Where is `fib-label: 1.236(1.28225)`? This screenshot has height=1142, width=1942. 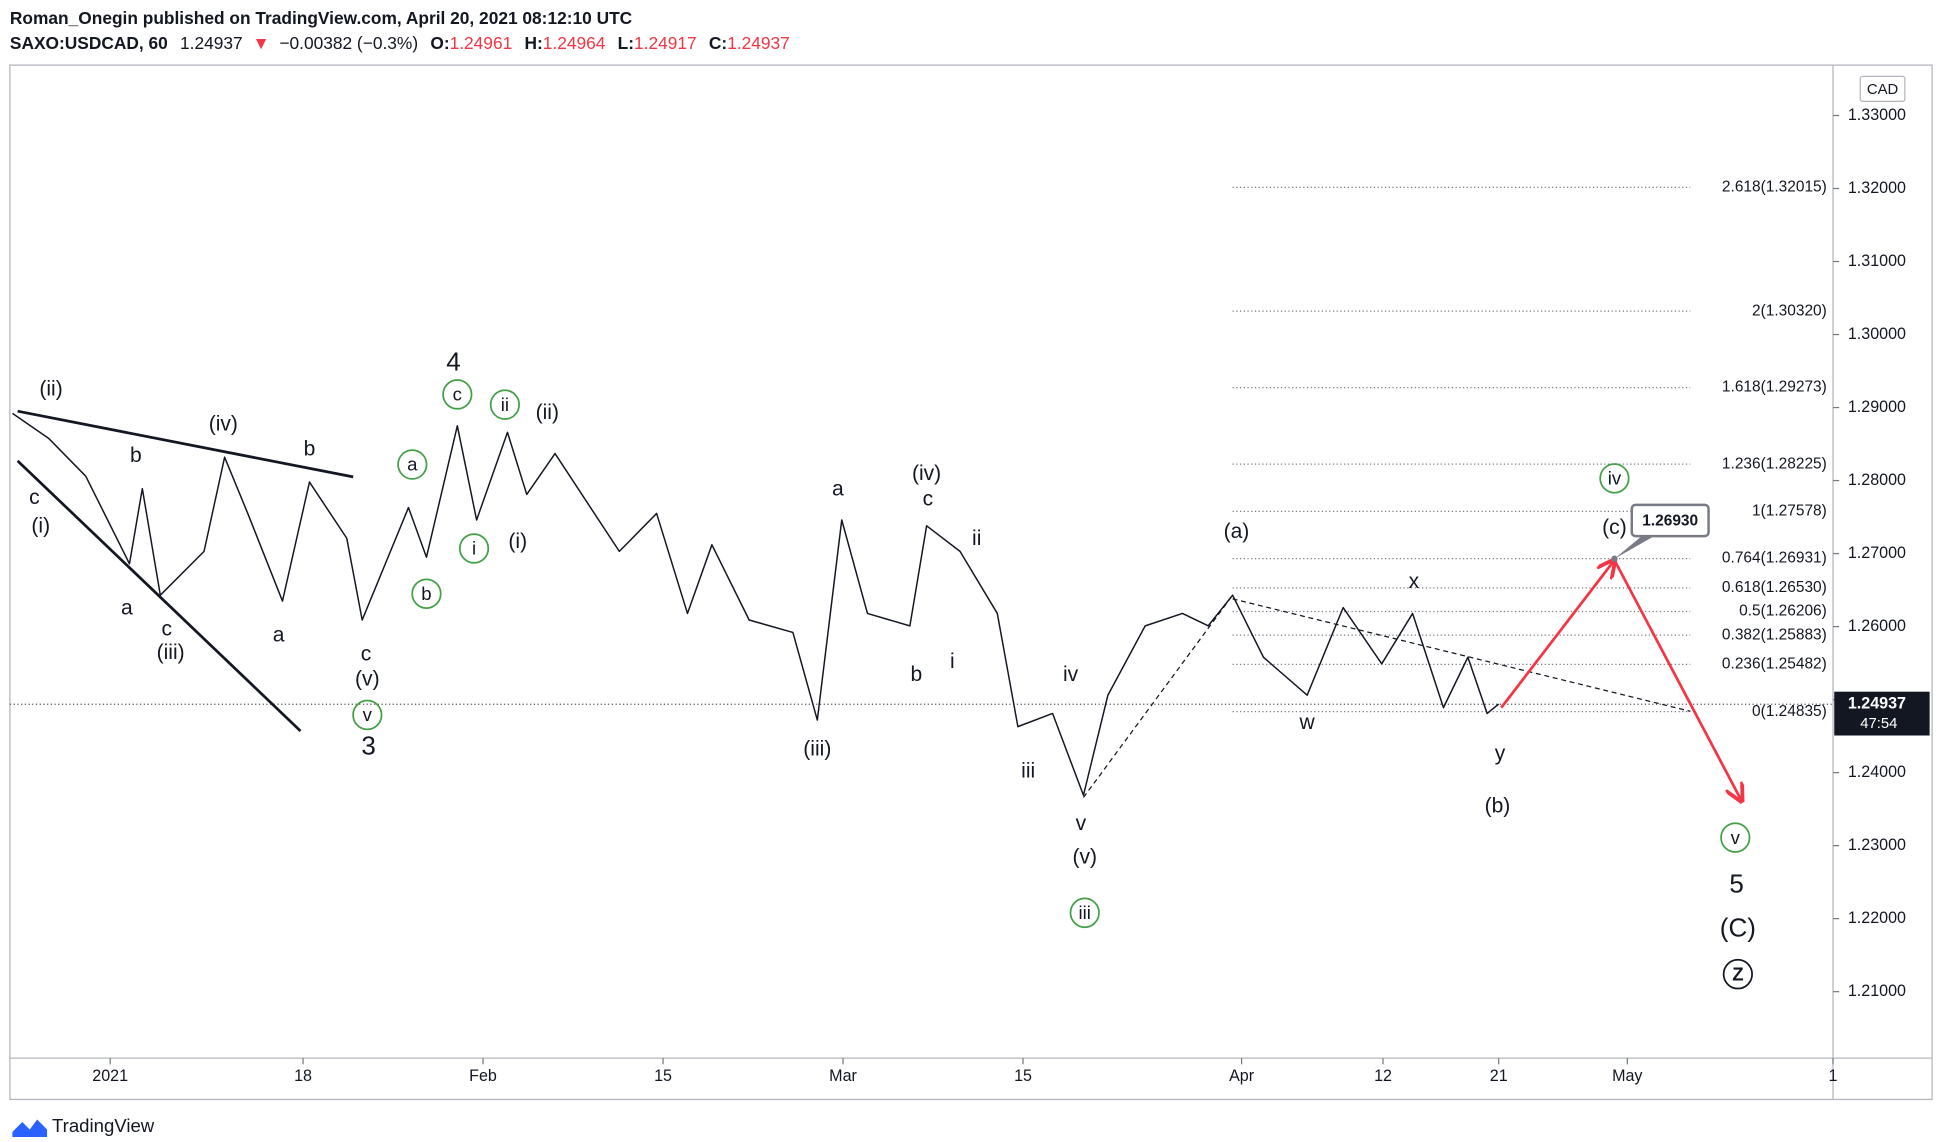 fib-label: 1.236(1.28225) is located at coordinates (1774, 463).